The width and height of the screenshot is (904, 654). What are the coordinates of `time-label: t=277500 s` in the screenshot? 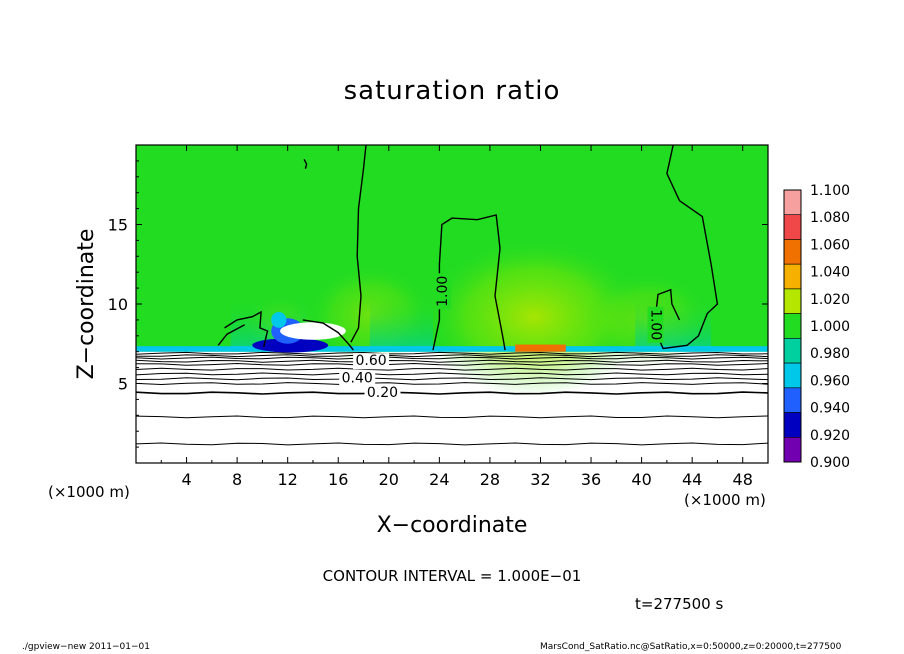 It's located at (679, 604).